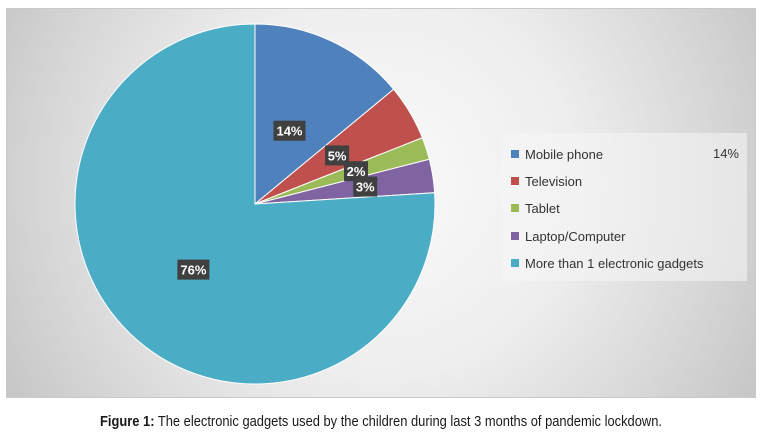 The width and height of the screenshot is (762, 444). What do you see at coordinates (614, 263) in the screenshot?
I see `legend-label: More than 1 electronic gadgets` at bounding box center [614, 263].